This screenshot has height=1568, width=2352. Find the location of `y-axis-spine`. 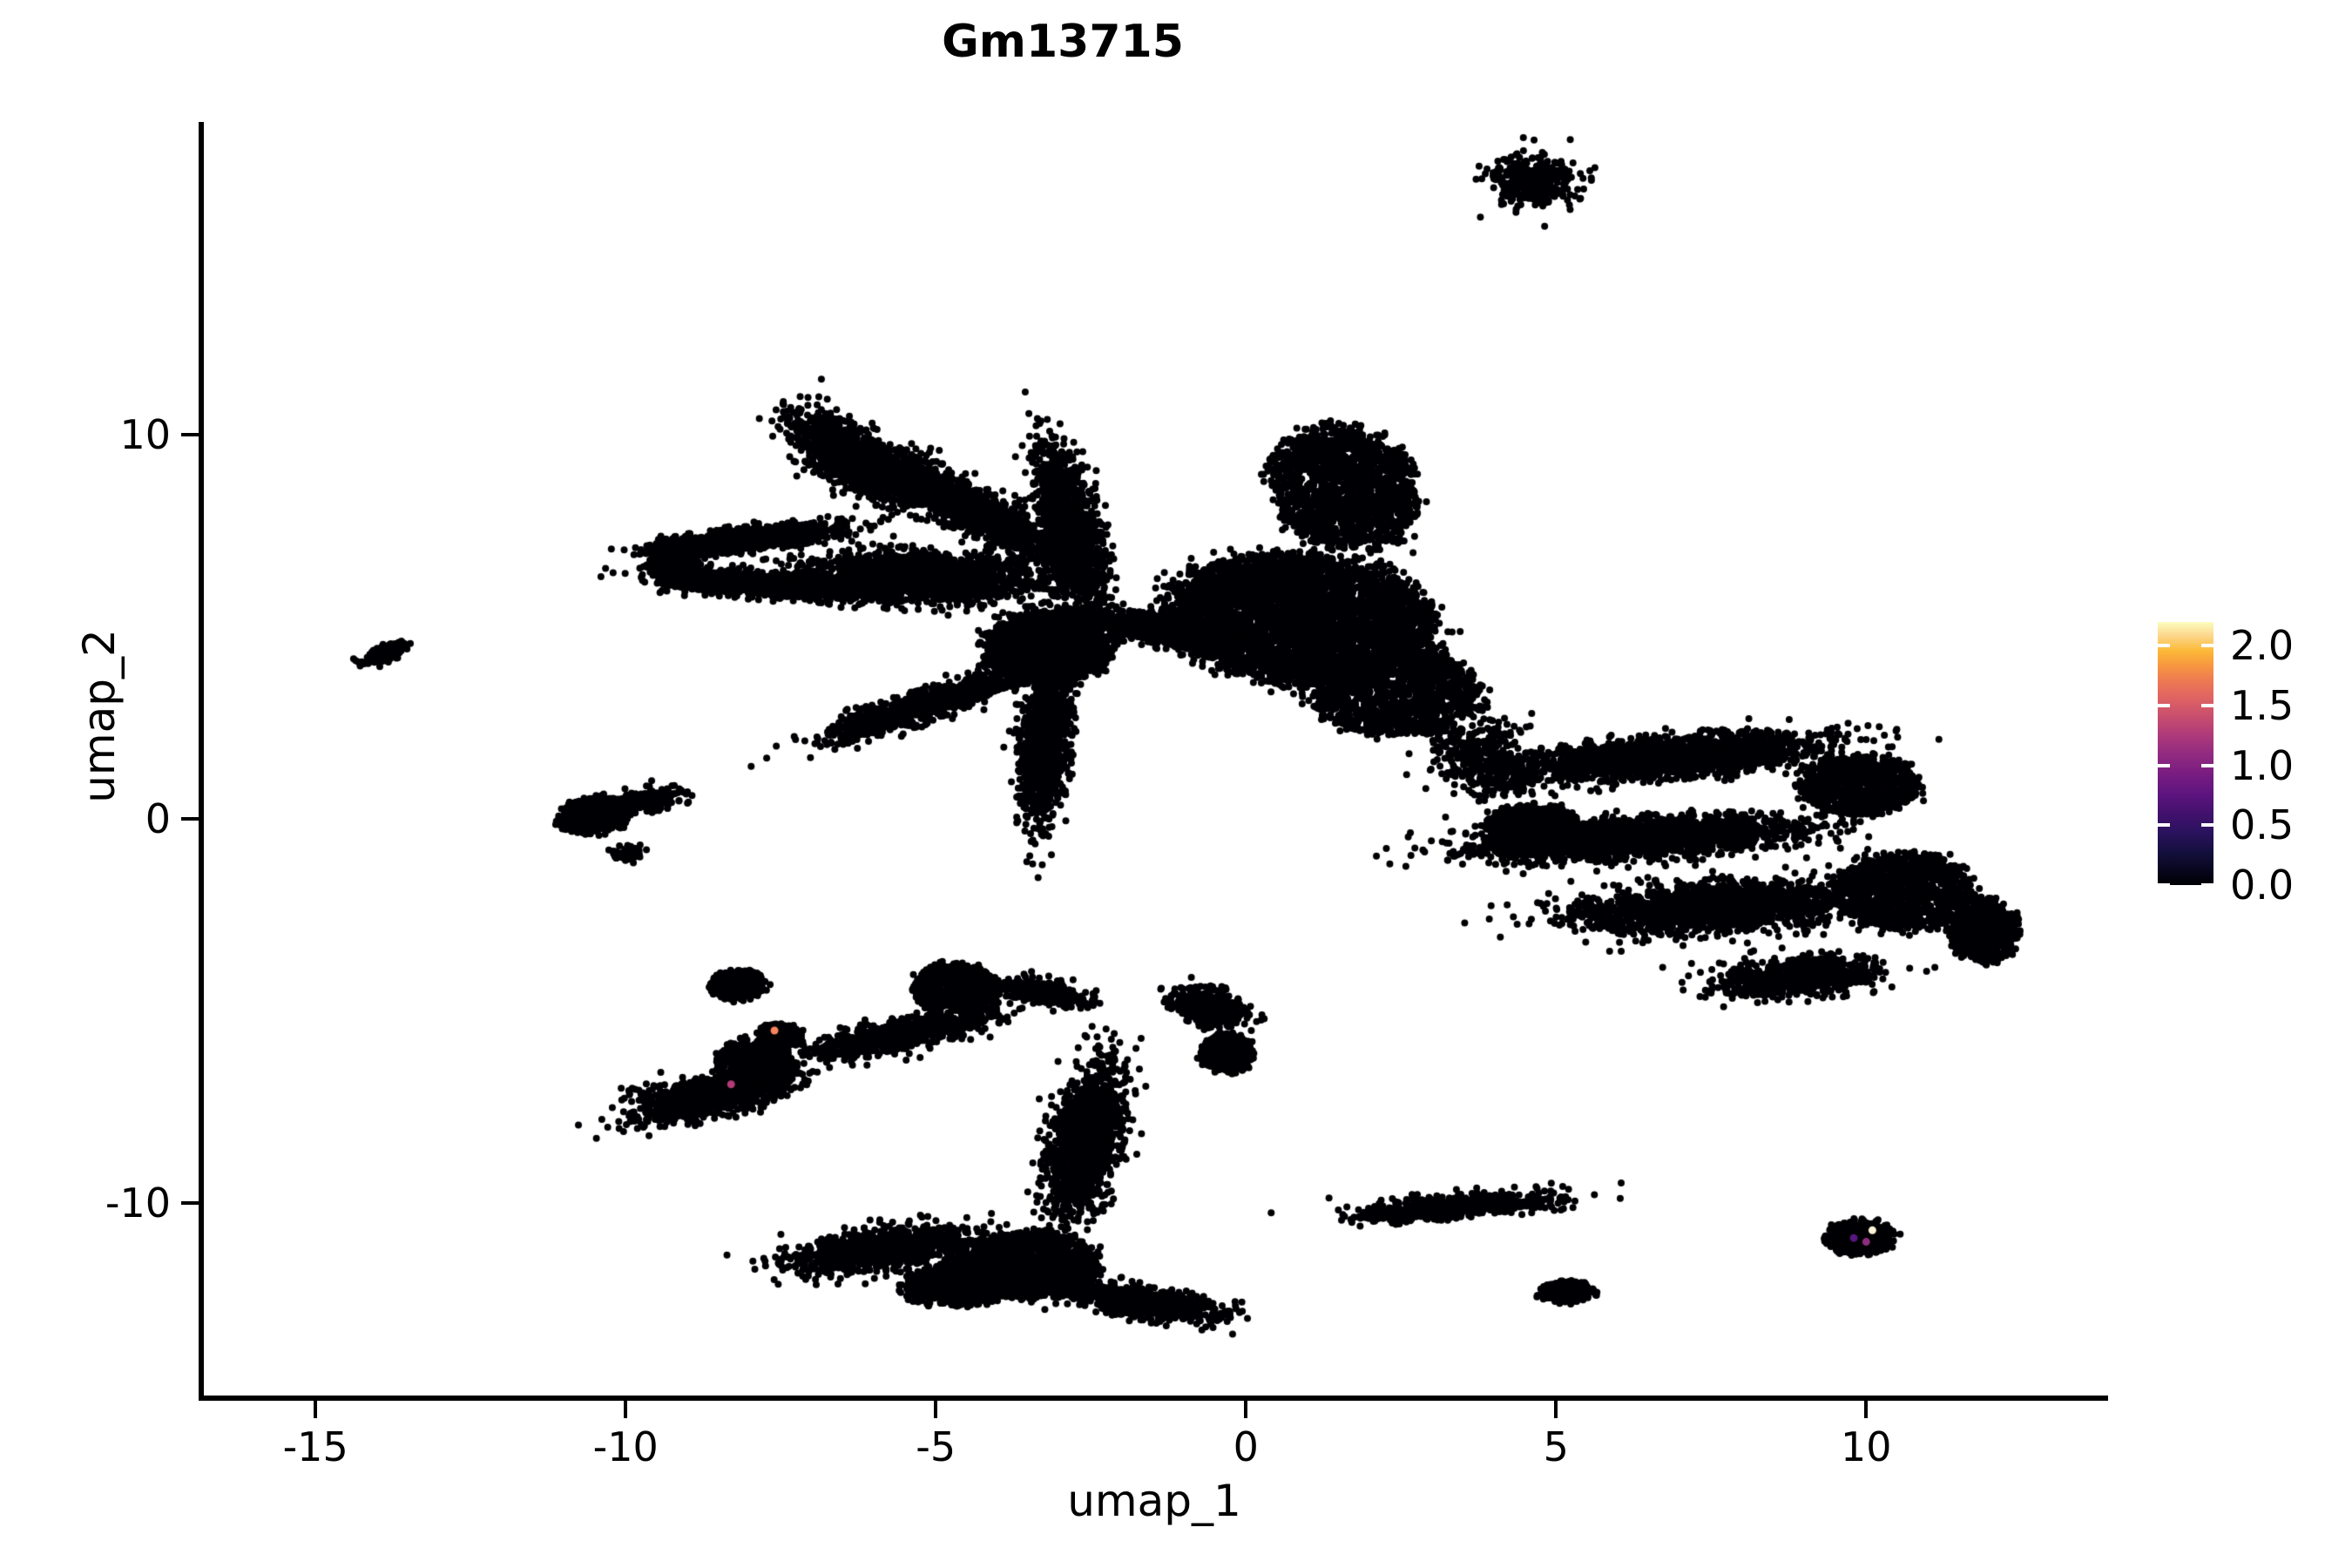

y-axis-spine is located at coordinates (201, 761).